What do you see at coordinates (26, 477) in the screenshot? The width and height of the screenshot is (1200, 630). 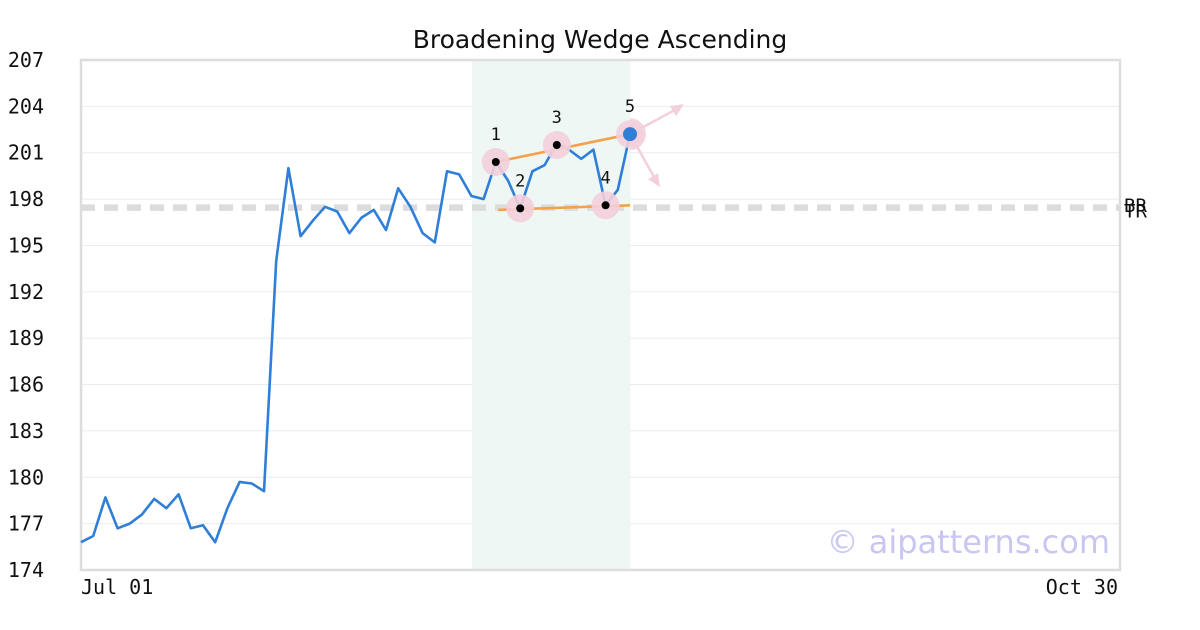 I see `y-tick-label: 180` at bounding box center [26, 477].